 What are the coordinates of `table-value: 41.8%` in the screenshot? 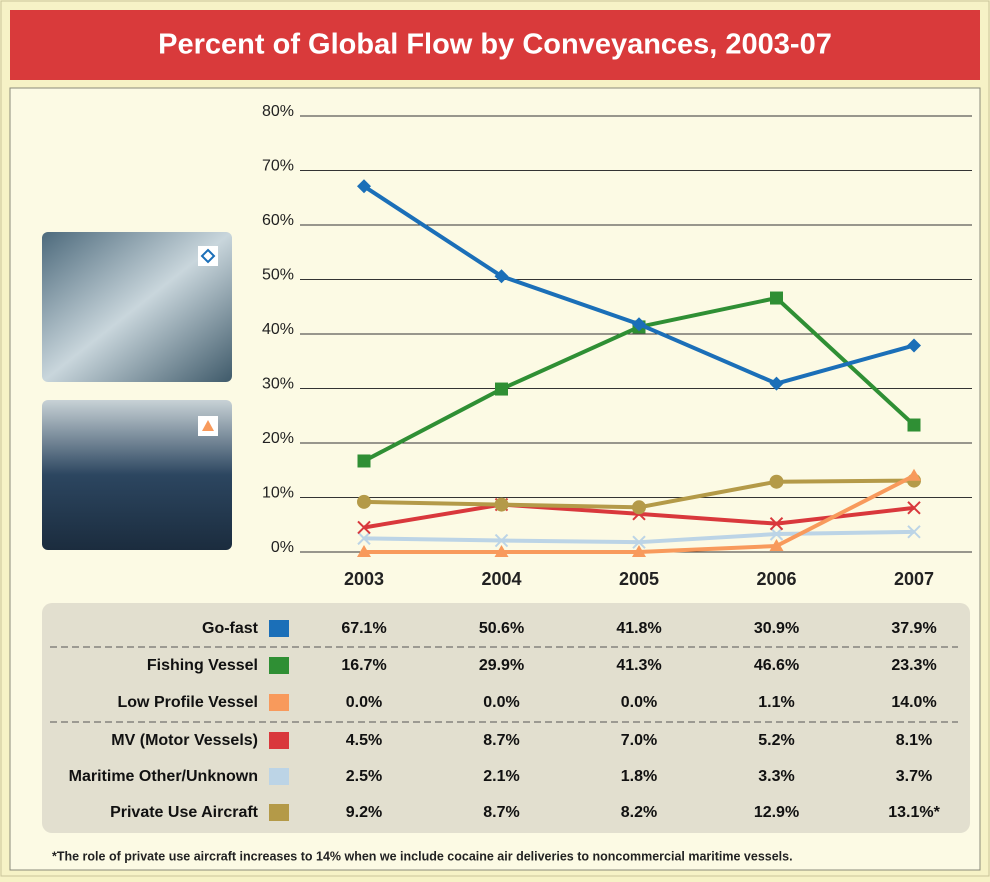 It's located at (638, 628).